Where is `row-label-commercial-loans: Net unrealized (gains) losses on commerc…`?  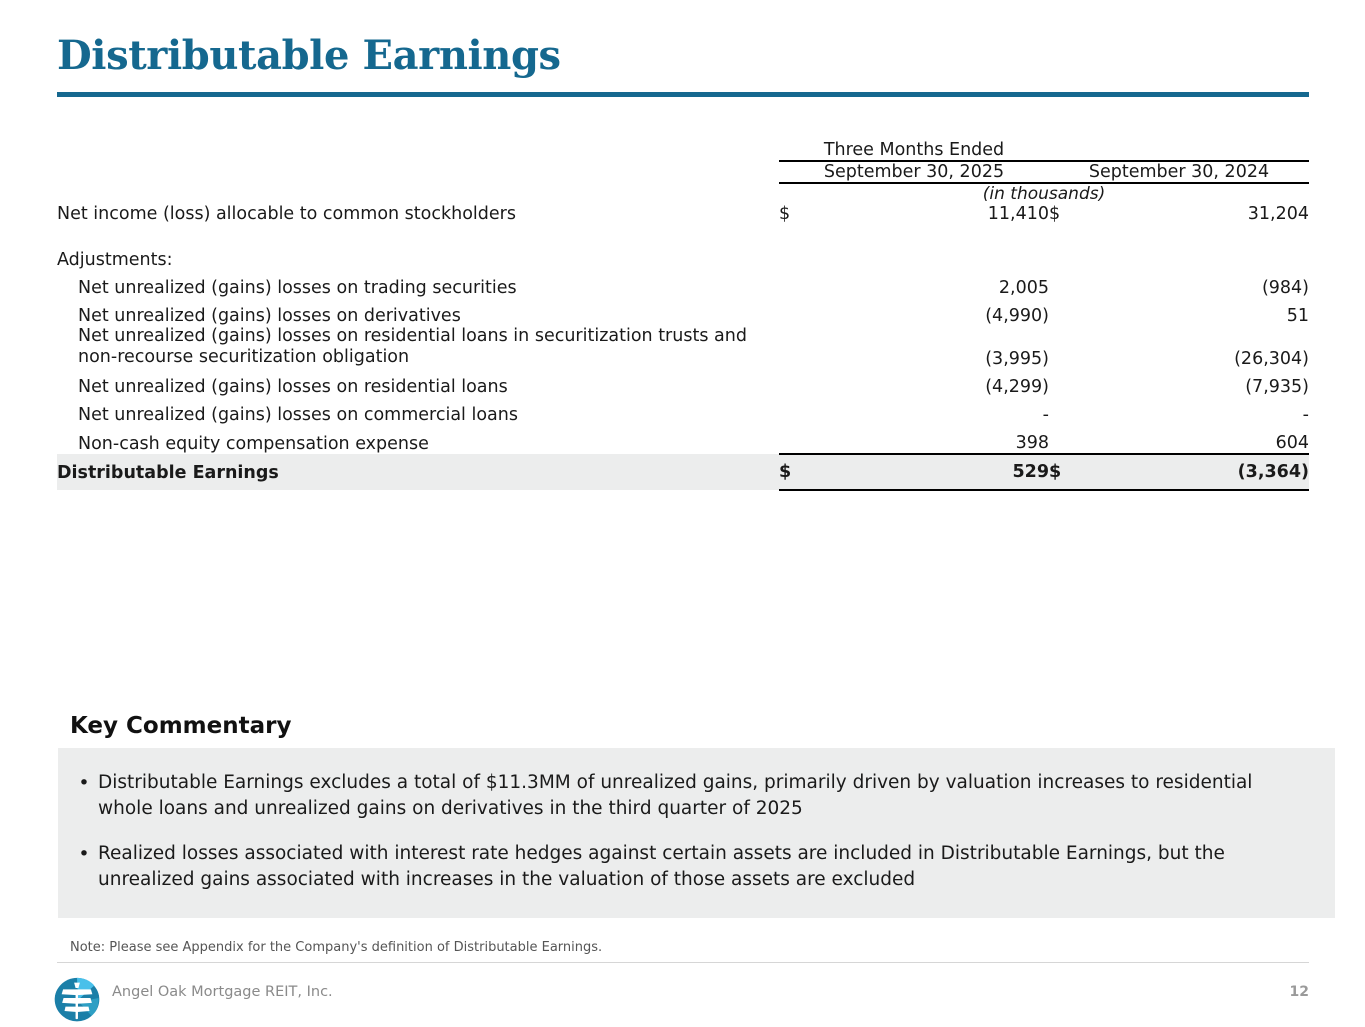 row-label-commercial-loans: Net unrealized (gains) losses on commerc… is located at coordinates (298, 414).